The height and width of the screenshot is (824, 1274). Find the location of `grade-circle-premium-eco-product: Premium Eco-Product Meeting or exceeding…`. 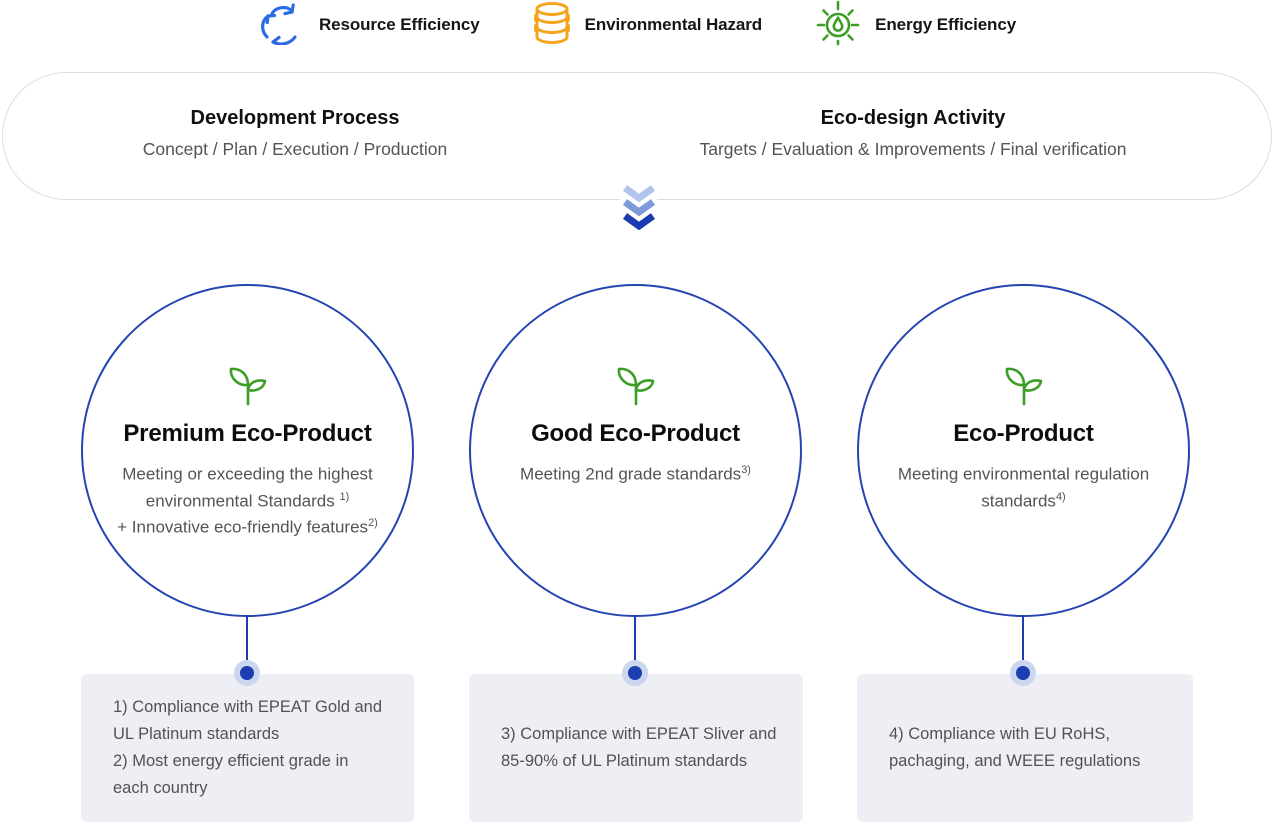

grade-circle-premium-eco-product: Premium Eco-Product Meeting or exceeding… is located at coordinates (247, 450).